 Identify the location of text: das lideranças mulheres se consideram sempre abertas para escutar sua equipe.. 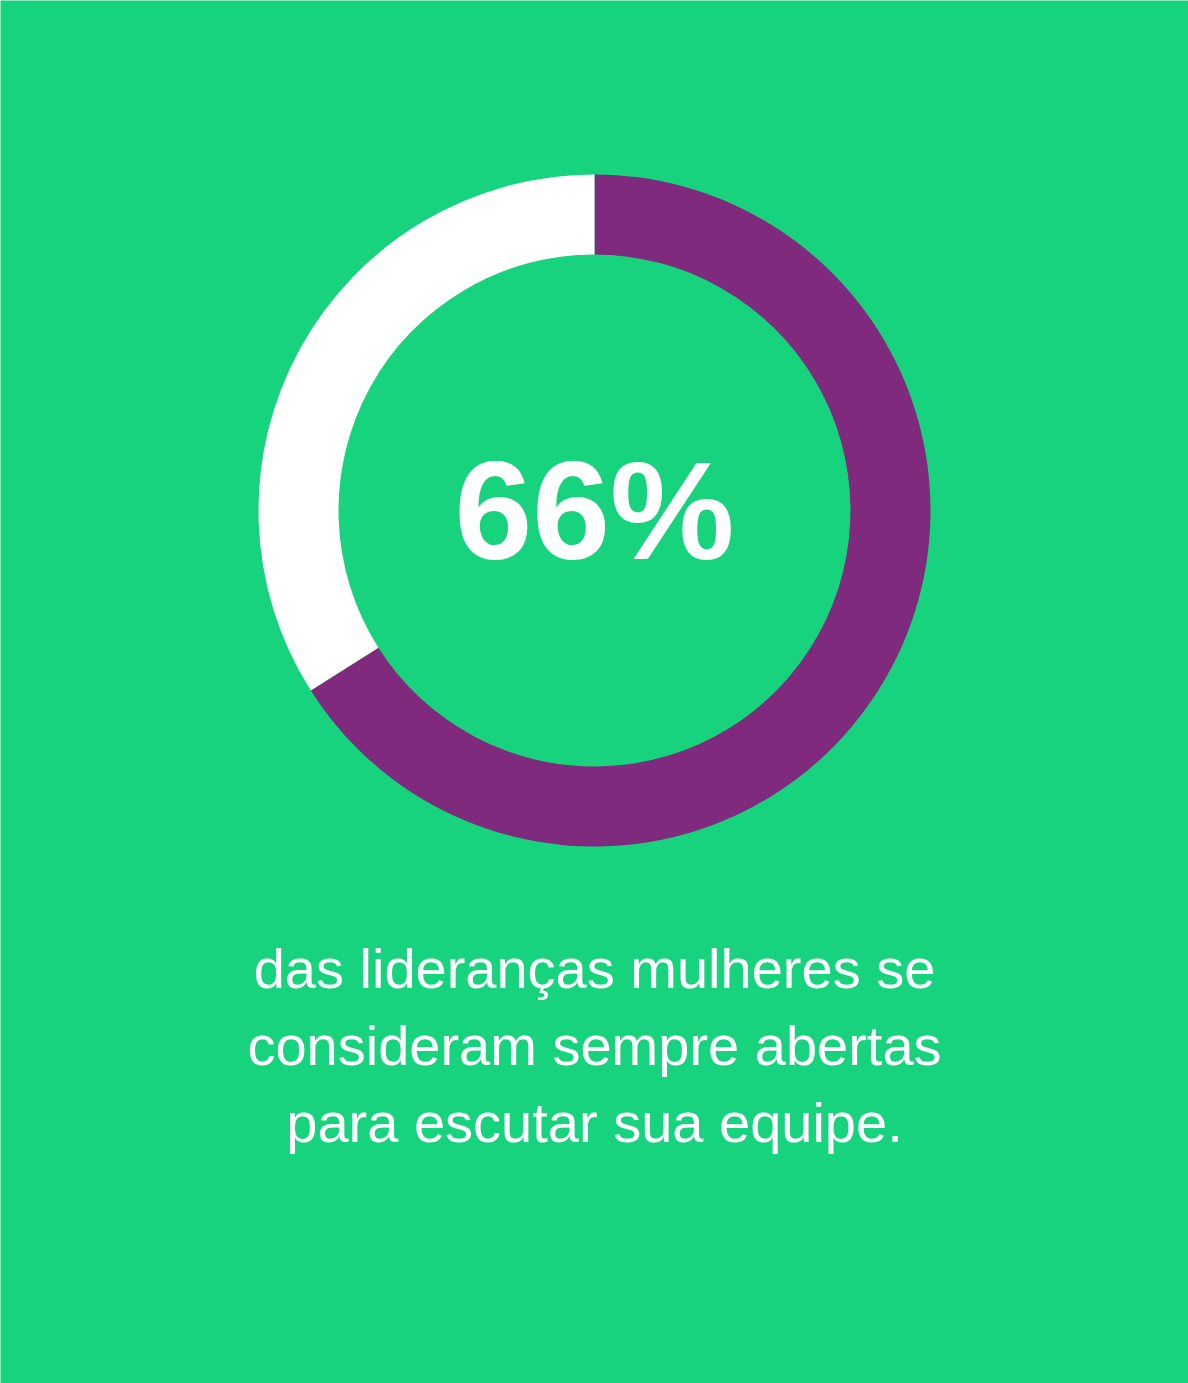
(594, 1045).